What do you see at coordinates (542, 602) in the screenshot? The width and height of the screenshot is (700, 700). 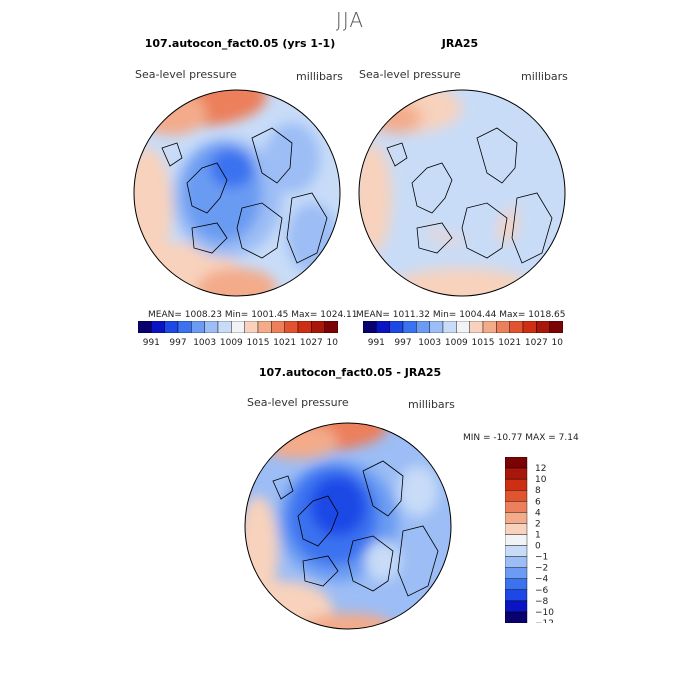 I see `colorbar-tick-label: −8` at bounding box center [542, 602].